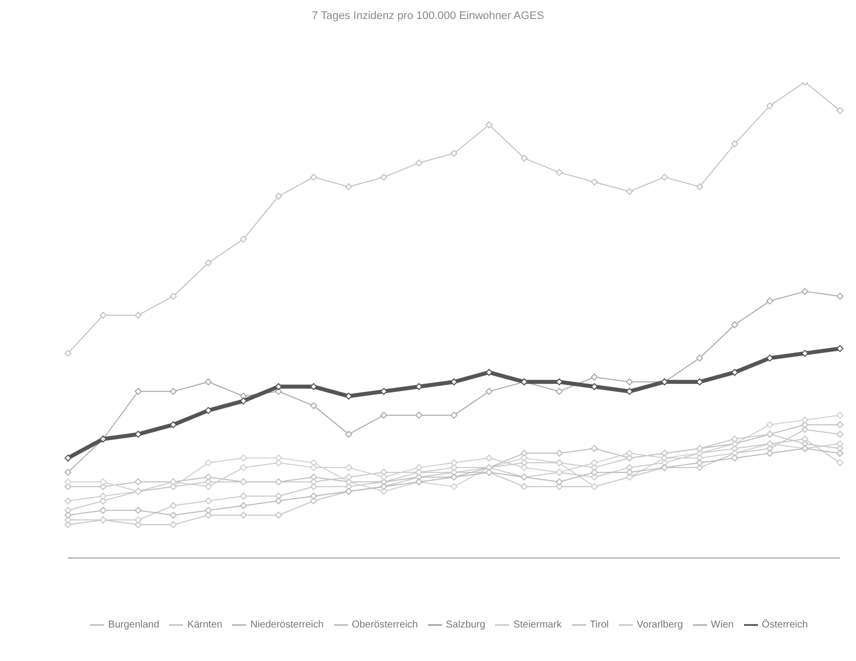 The width and height of the screenshot is (856, 661). What do you see at coordinates (537, 625) in the screenshot?
I see `legend-label: Steiermark` at bounding box center [537, 625].